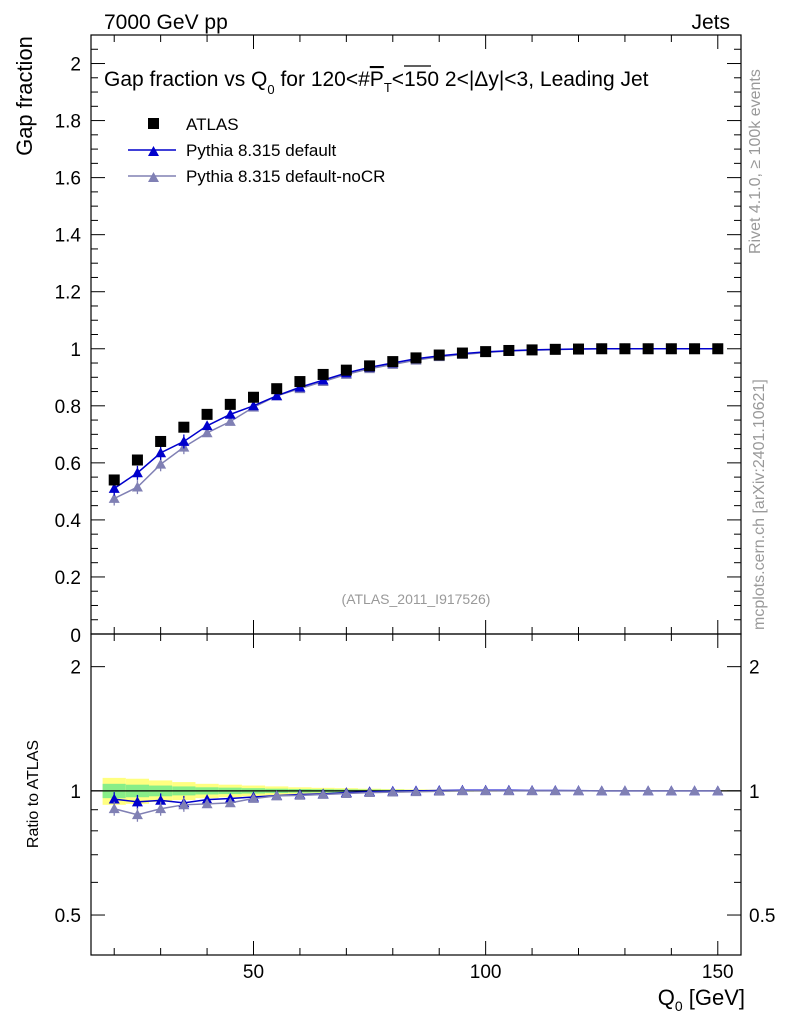  I want to click on main-y-tick-label: 1, so click(75, 350).